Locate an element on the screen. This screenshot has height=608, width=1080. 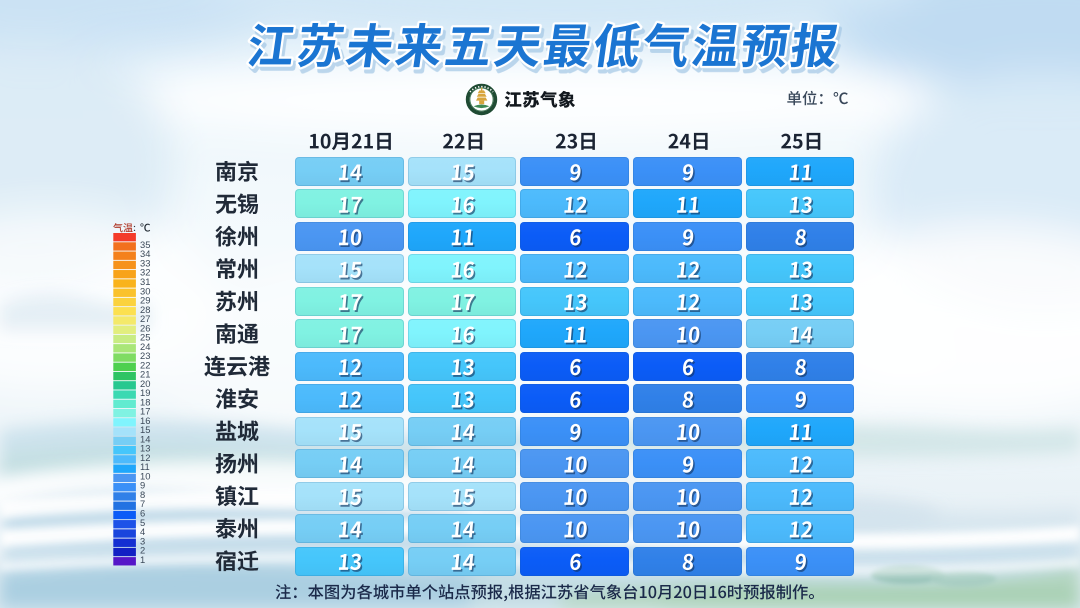
svg-text: 30 is located at coordinates (145, 290).